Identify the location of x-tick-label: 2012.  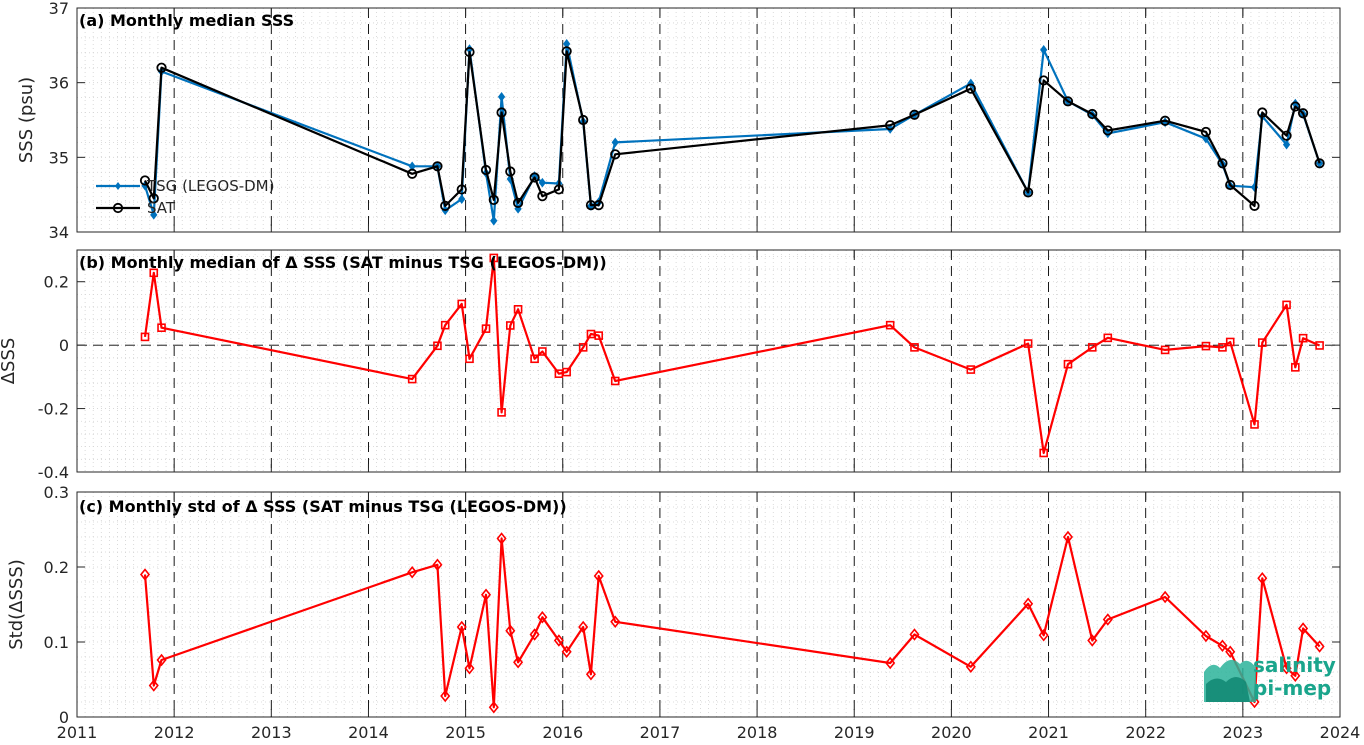
(174, 732).